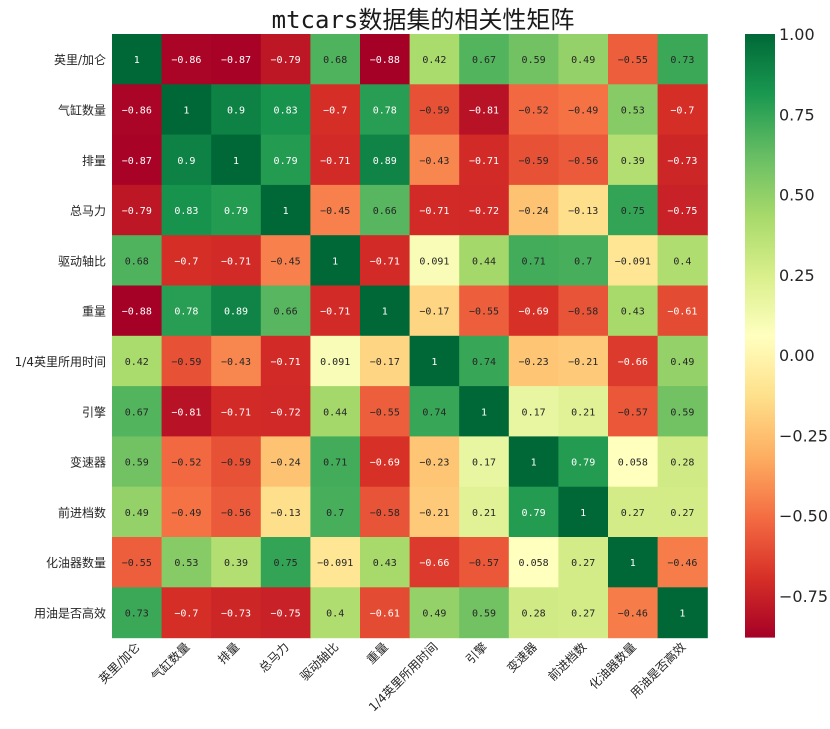  What do you see at coordinates (186, 60) in the screenshot?
I see `cell-value-label: −0.86` at bounding box center [186, 60].